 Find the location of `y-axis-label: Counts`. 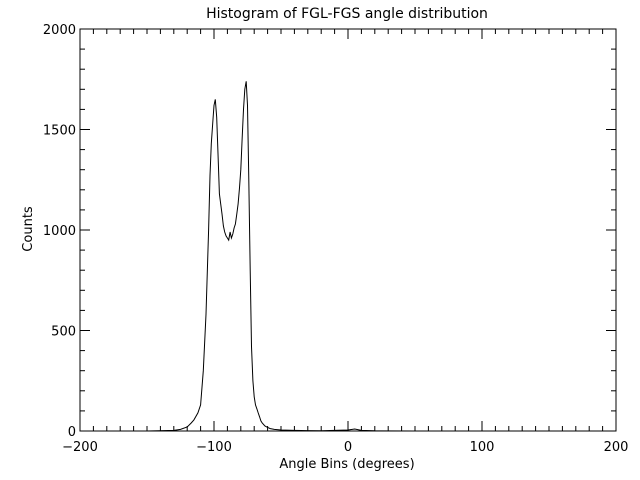

y-axis-label: Counts is located at coordinates (28, 229).